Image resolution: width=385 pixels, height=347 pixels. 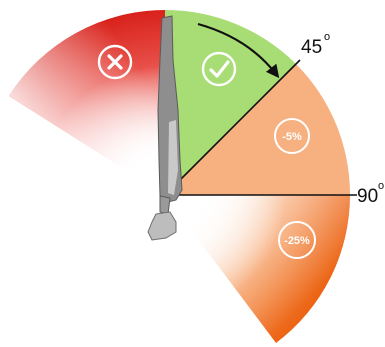 I want to click on minus-5-badge: -5%, so click(x=292, y=136).